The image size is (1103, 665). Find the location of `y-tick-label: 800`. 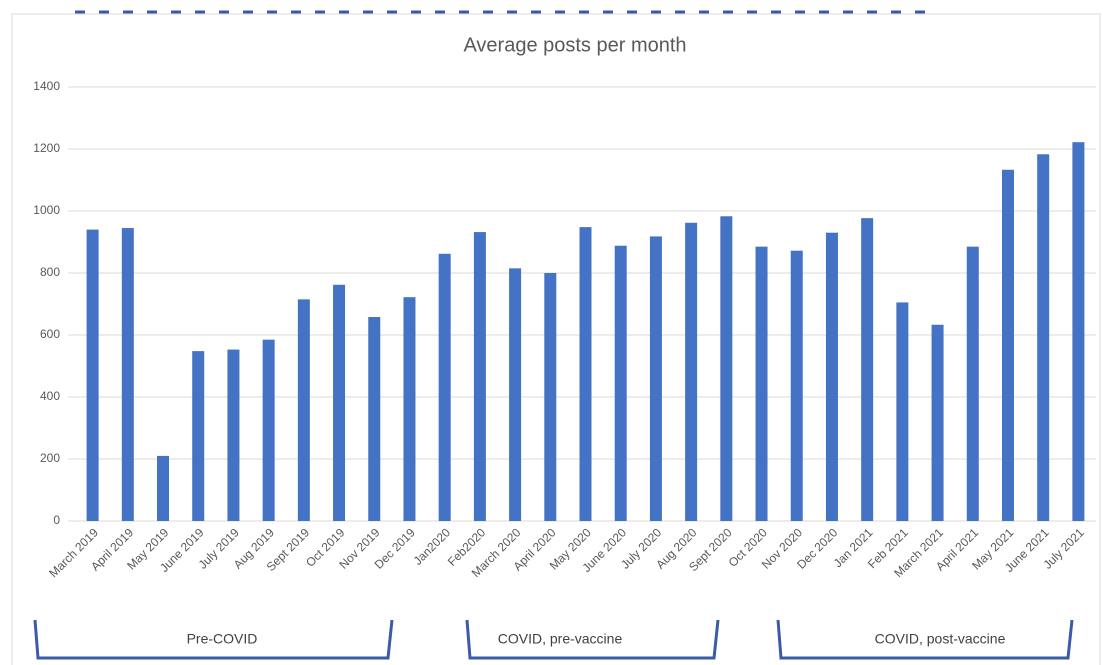

y-tick-label: 800 is located at coordinates (50, 272).